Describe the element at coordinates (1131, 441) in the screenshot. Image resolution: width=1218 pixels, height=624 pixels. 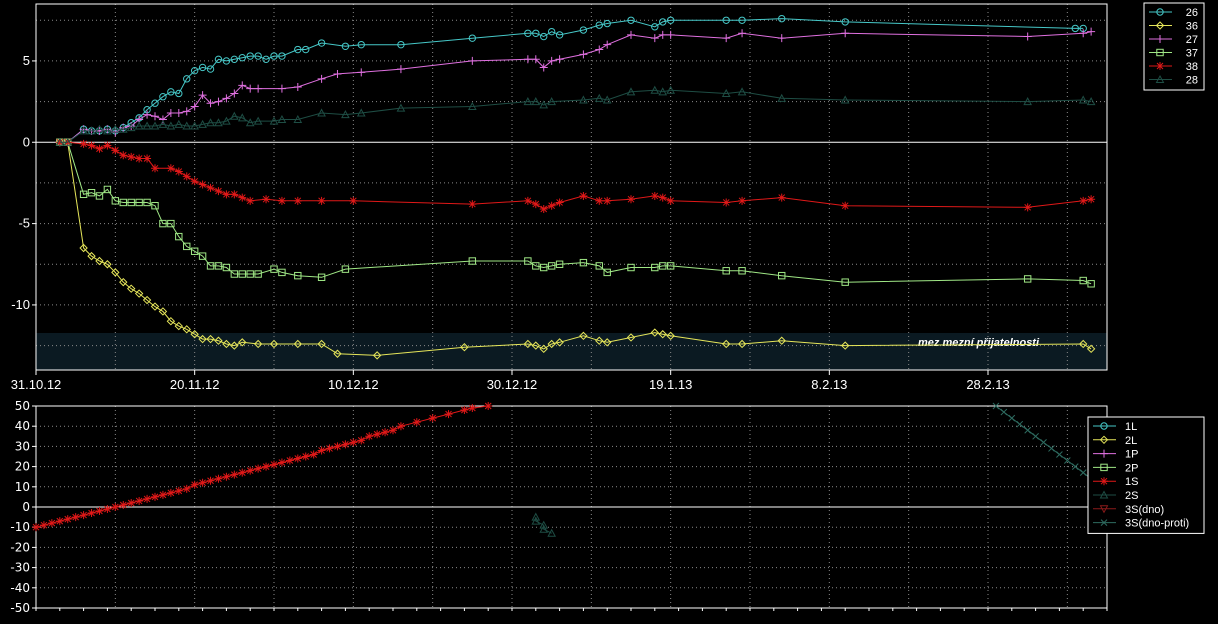
I see `legend-label: 2L` at that location.